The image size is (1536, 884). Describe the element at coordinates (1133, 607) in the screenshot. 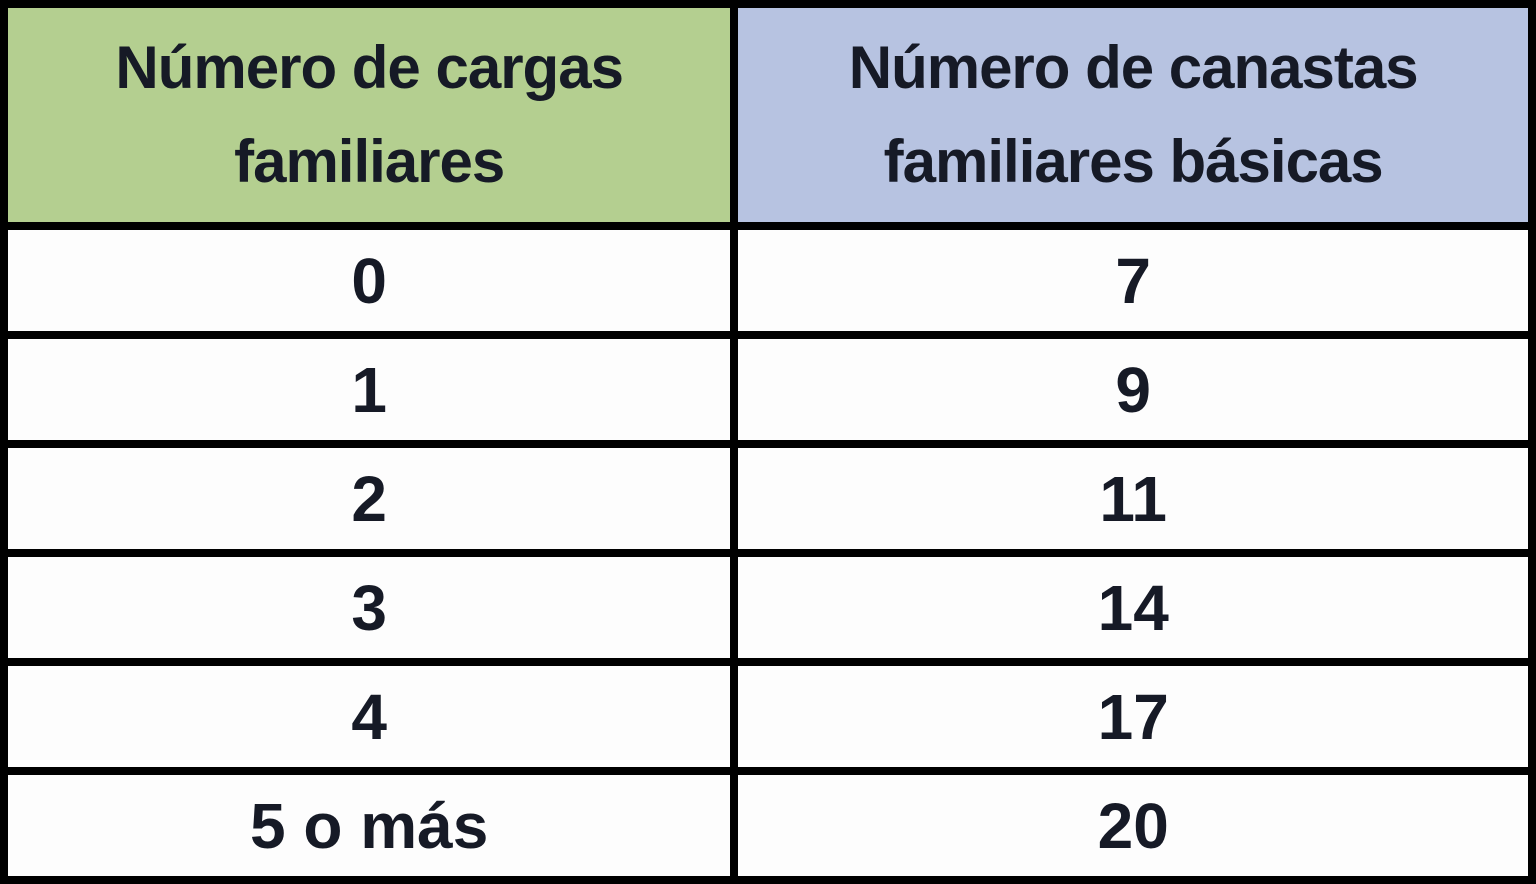

I see `cell-canastas-3: 14` at that location.